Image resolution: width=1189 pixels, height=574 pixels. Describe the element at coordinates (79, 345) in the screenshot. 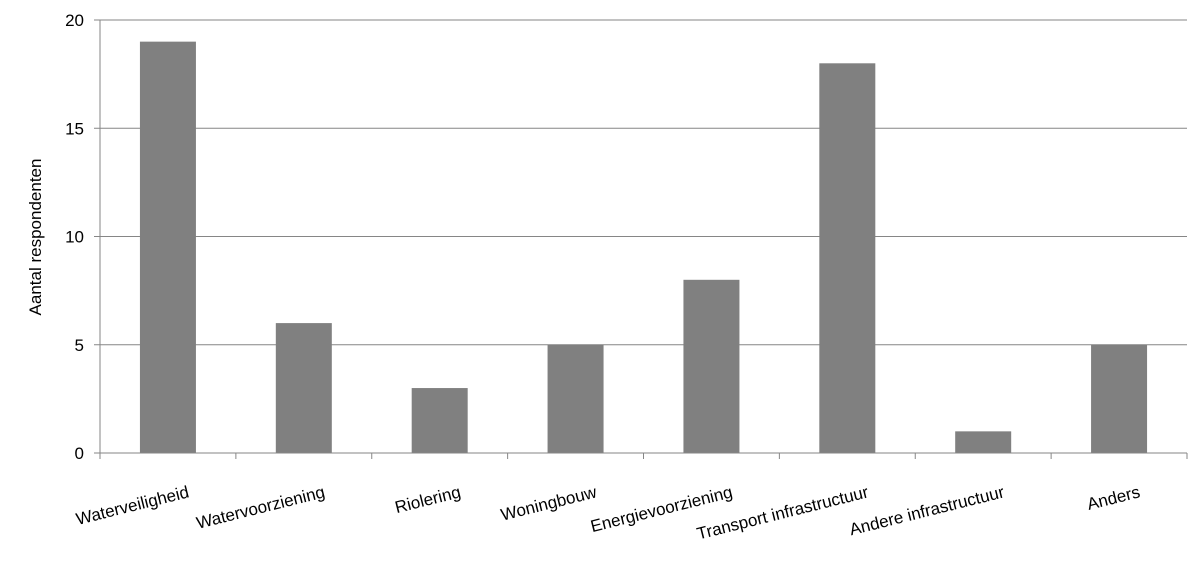

I see `y-tick-label: 5` at that location.